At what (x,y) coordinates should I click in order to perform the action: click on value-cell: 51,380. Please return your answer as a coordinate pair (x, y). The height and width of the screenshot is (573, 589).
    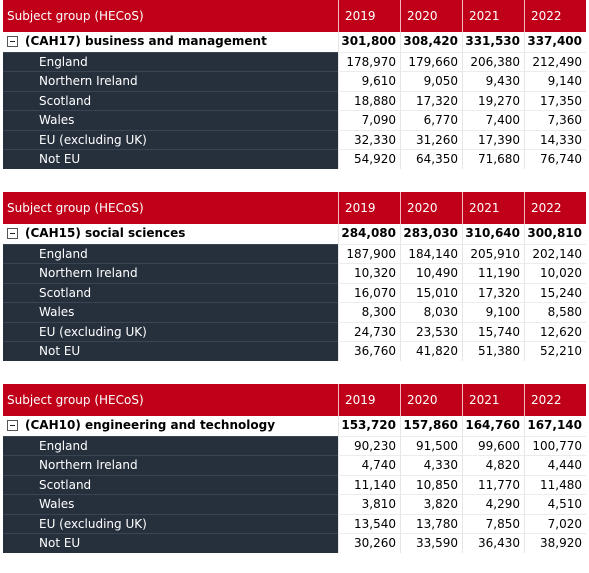
    Looking at the image, I should click on (493, 351).